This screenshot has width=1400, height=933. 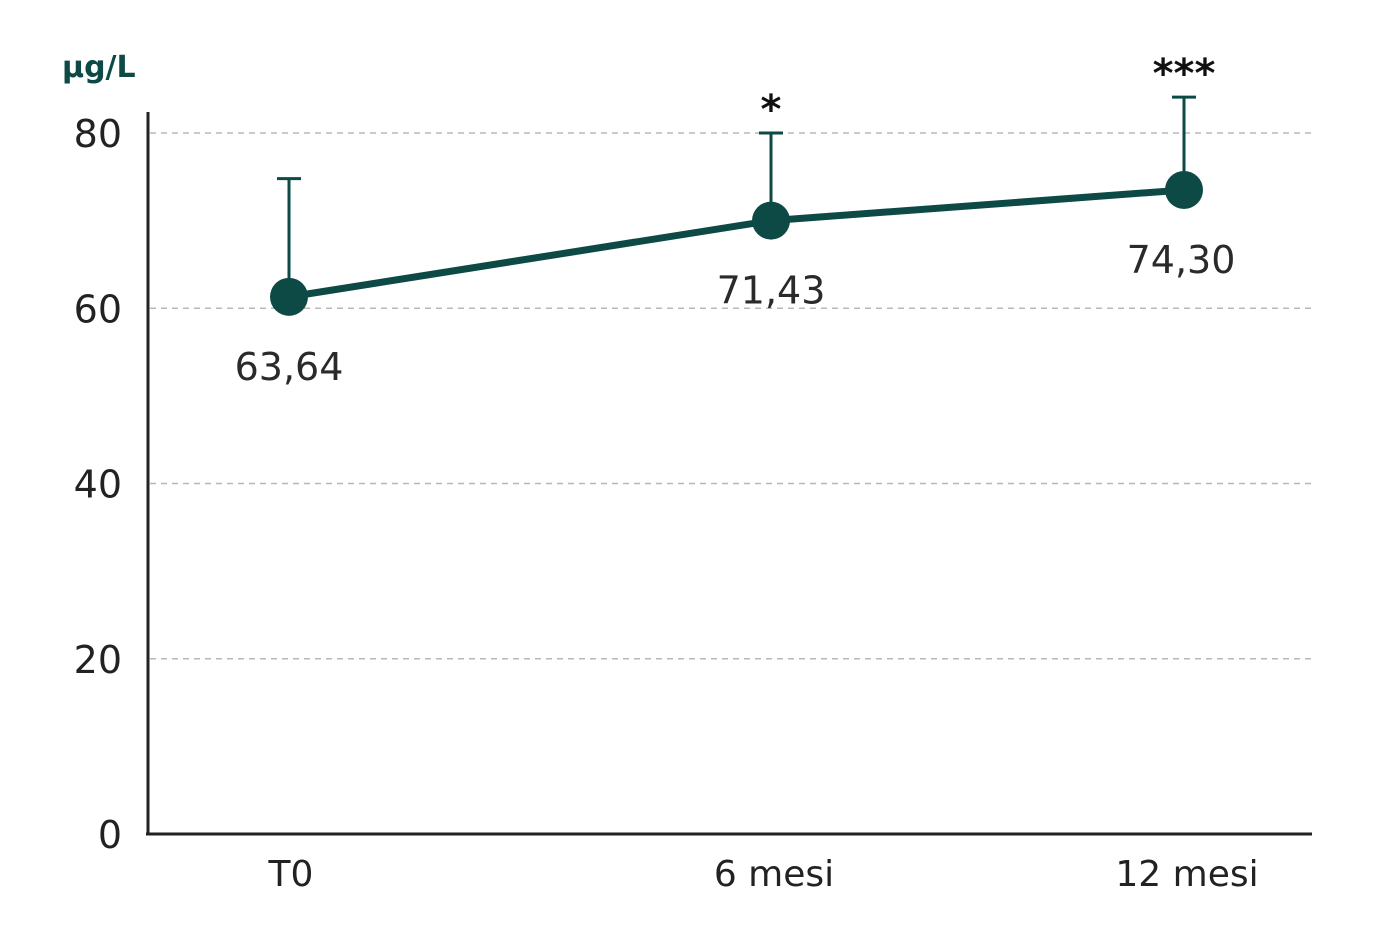 I want to click on x-tick-1: 6 mesi, so click(x=774, y=874).